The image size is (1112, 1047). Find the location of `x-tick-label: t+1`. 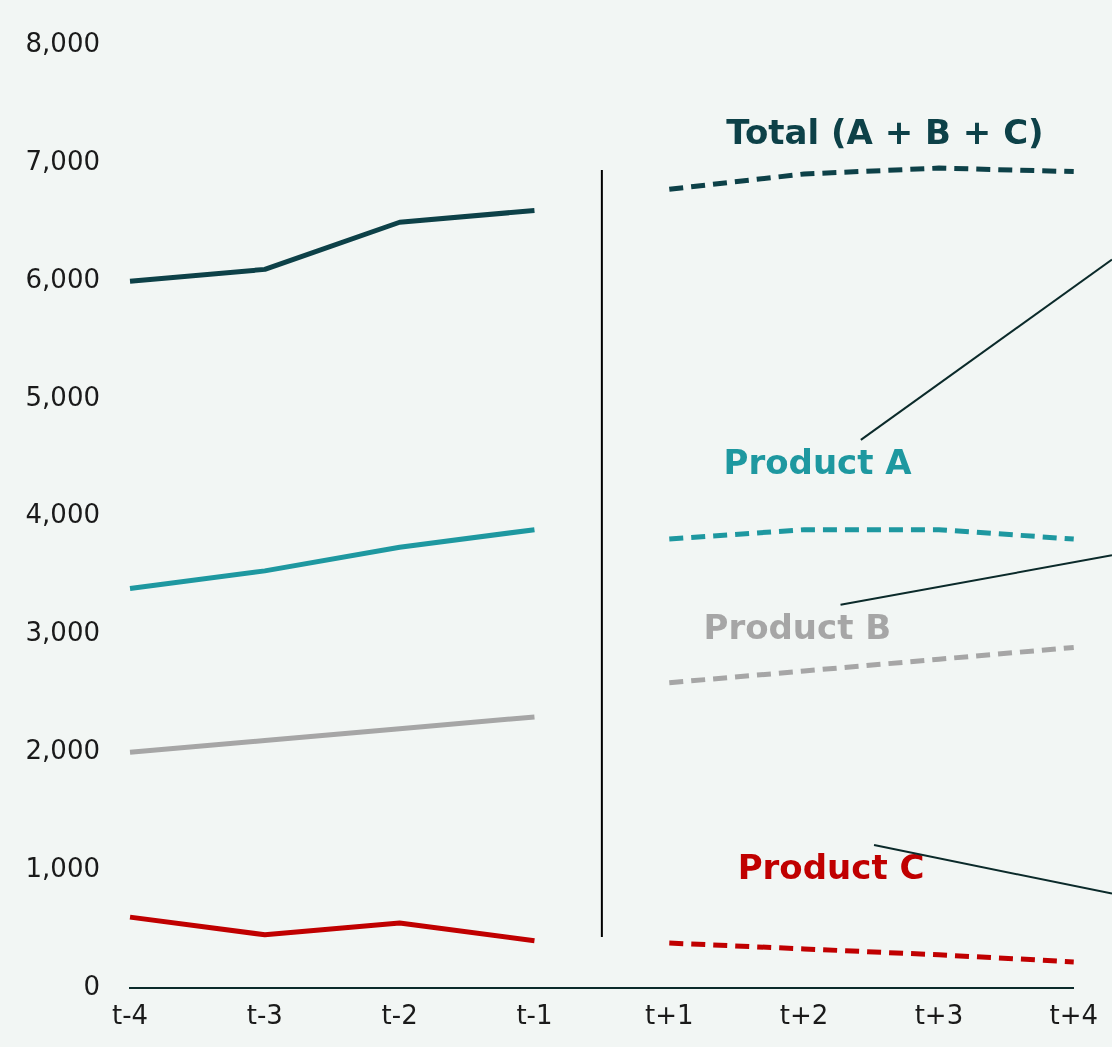

x-tick-label: t+1 is located at coordinates (669, 1015).